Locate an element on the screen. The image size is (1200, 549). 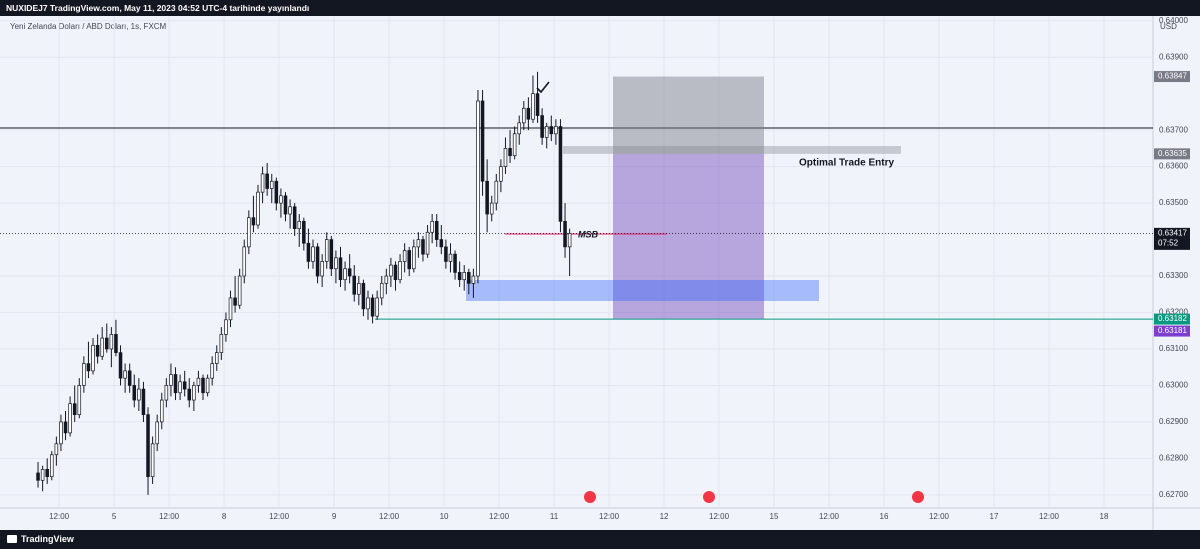
x-tick-label: 9 is located at coordinates (334, 516).